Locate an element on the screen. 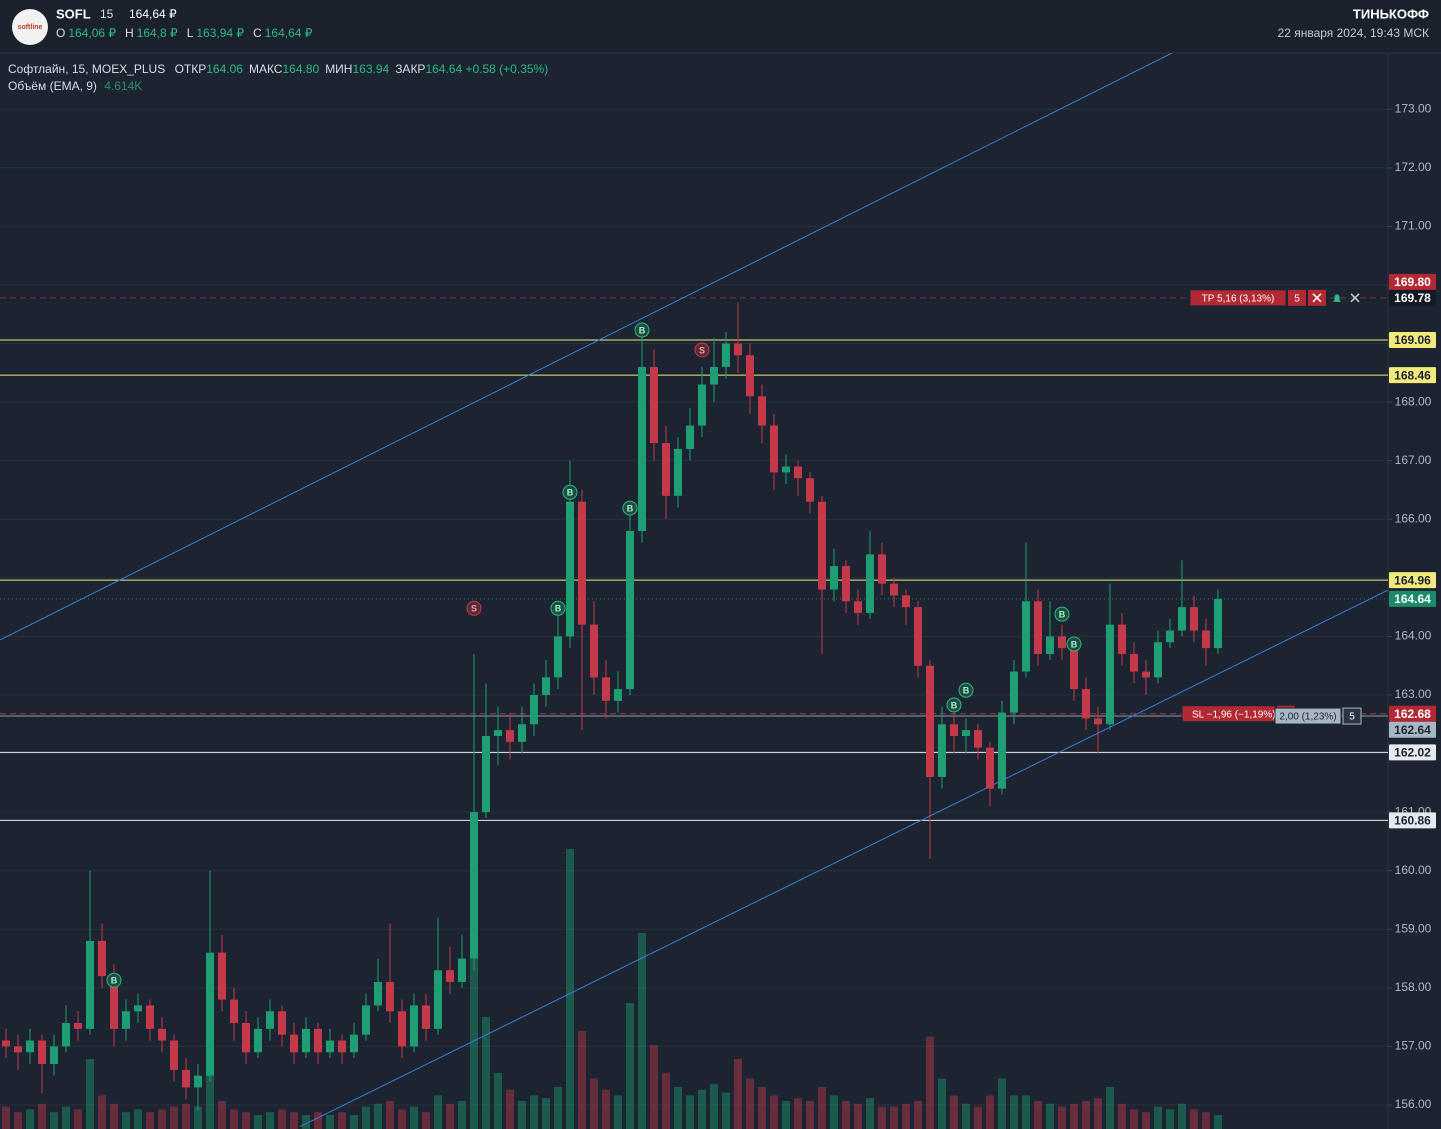 The image size is (1441, 1129). header-bar is located at coordinates (720, 26).